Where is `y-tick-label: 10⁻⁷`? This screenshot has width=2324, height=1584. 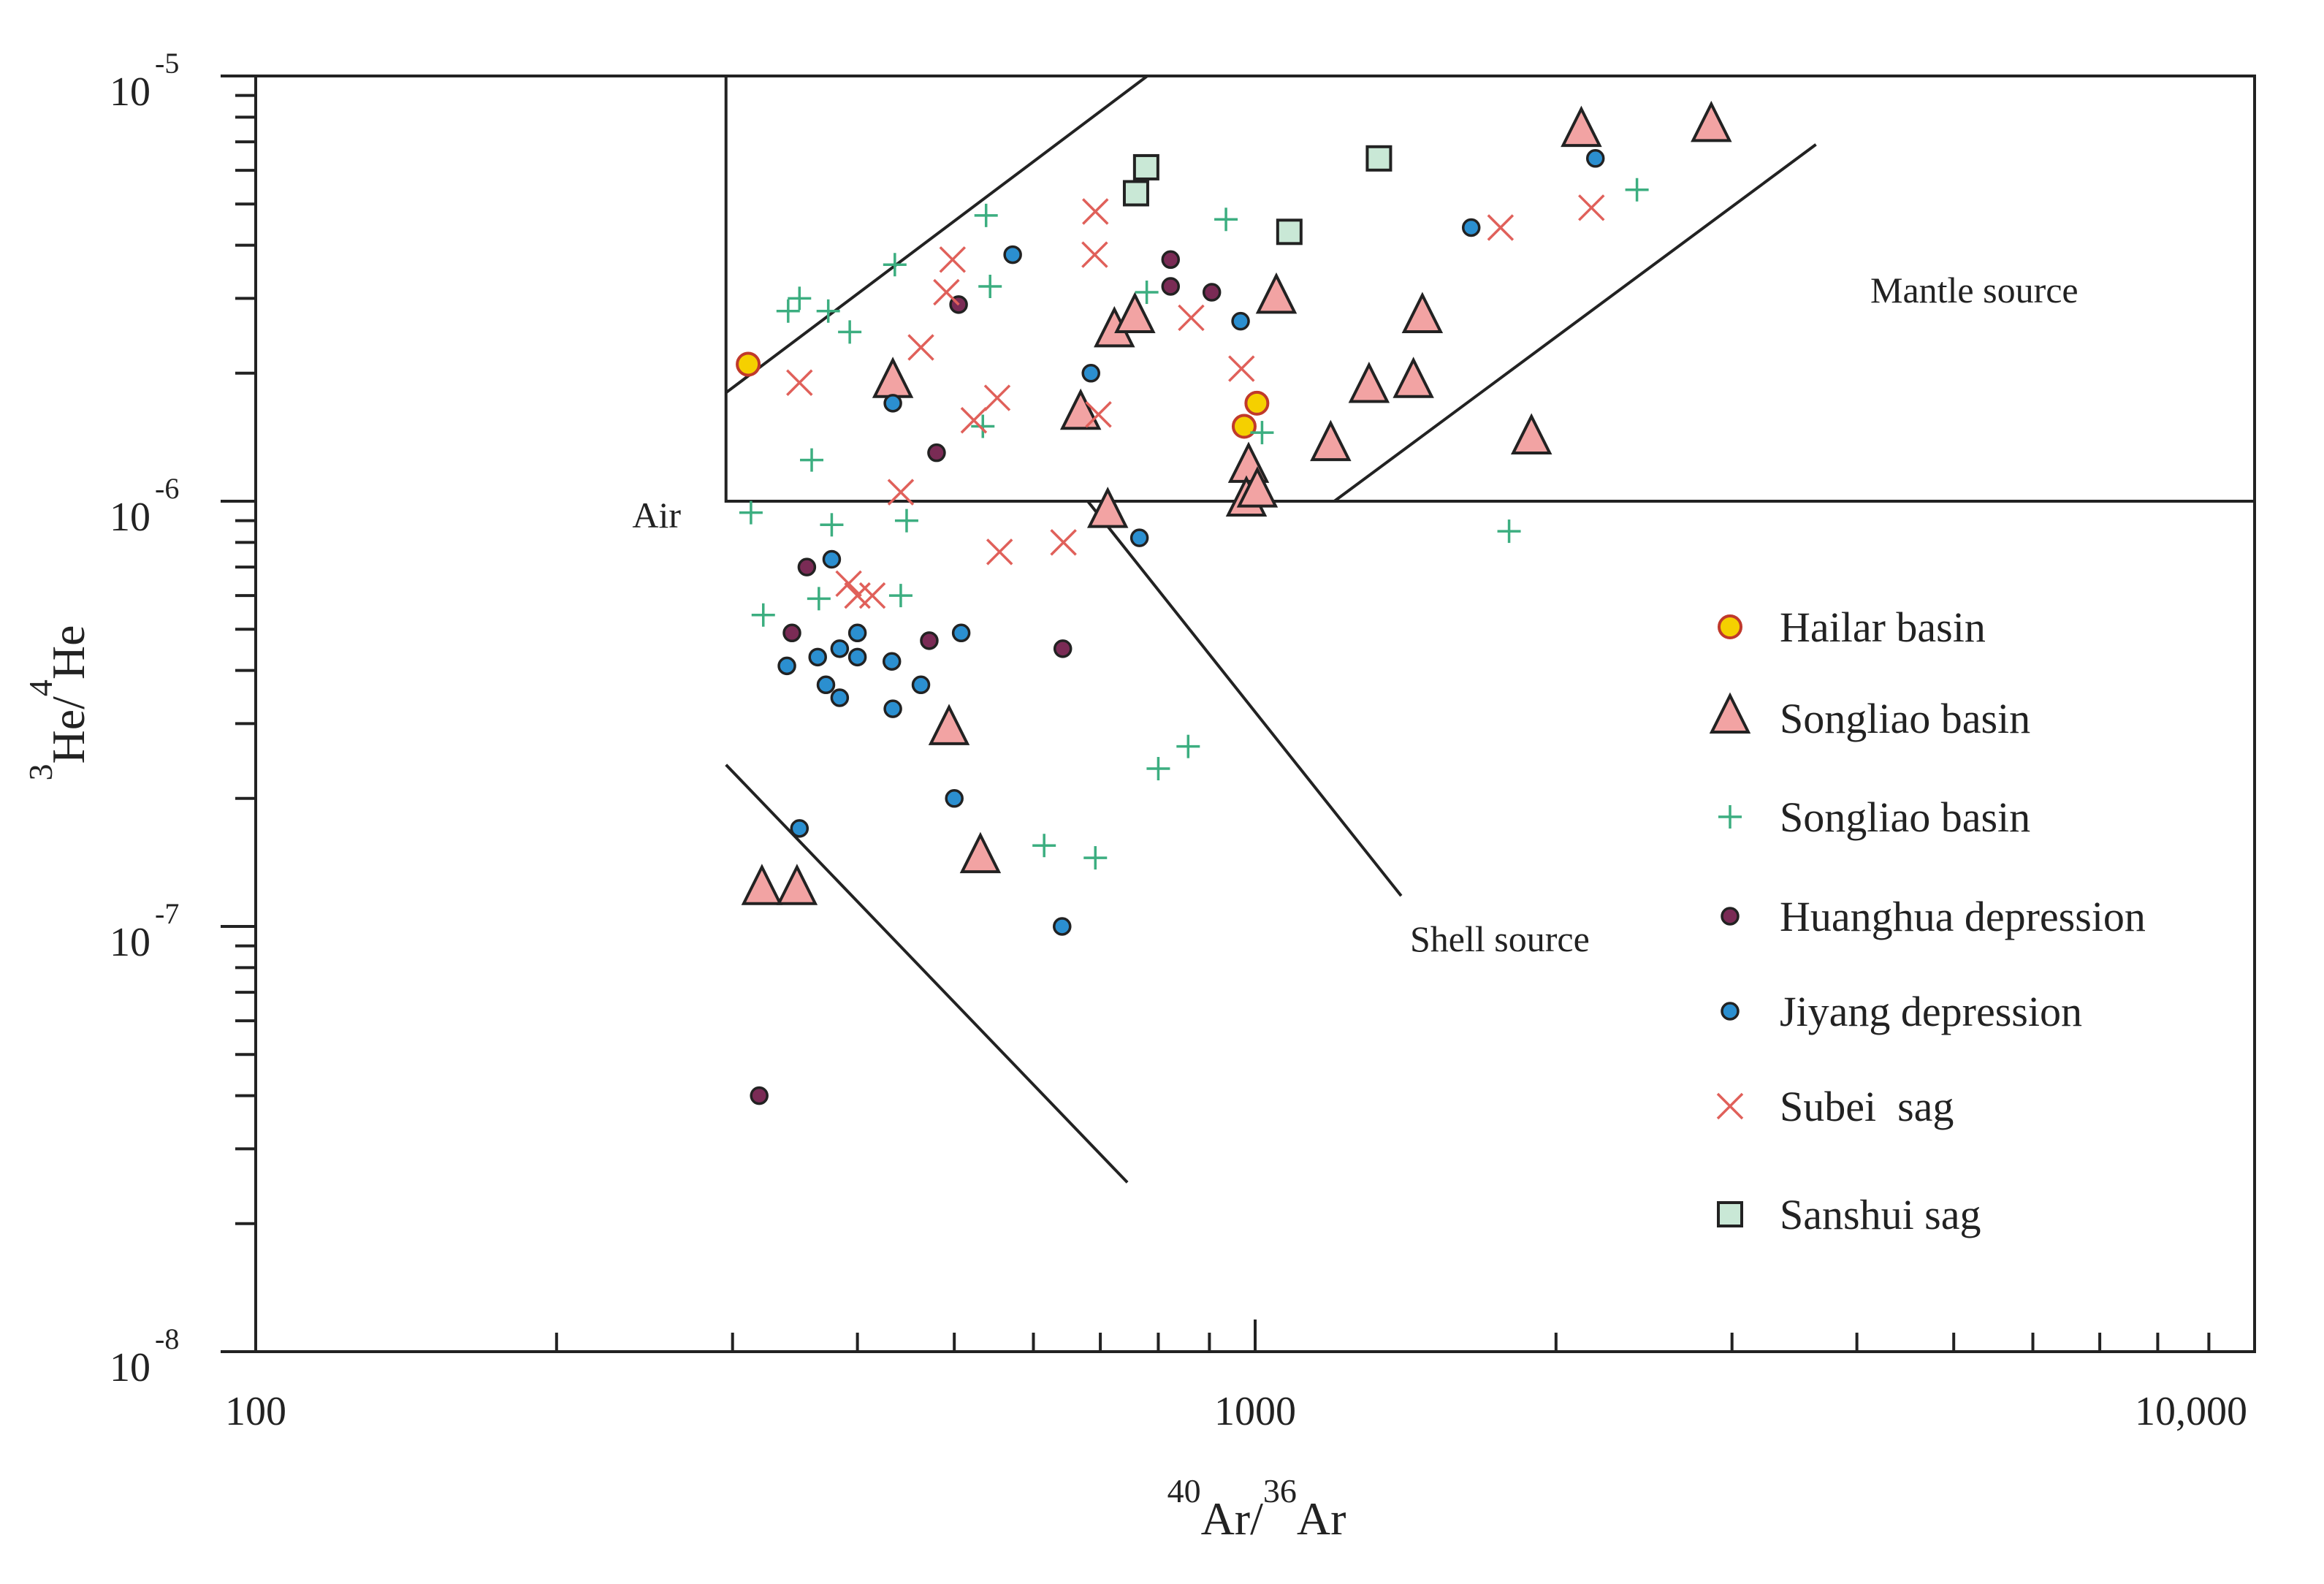 y-tick-label: 10⁻⁷ is located at coordinates (144, 931).